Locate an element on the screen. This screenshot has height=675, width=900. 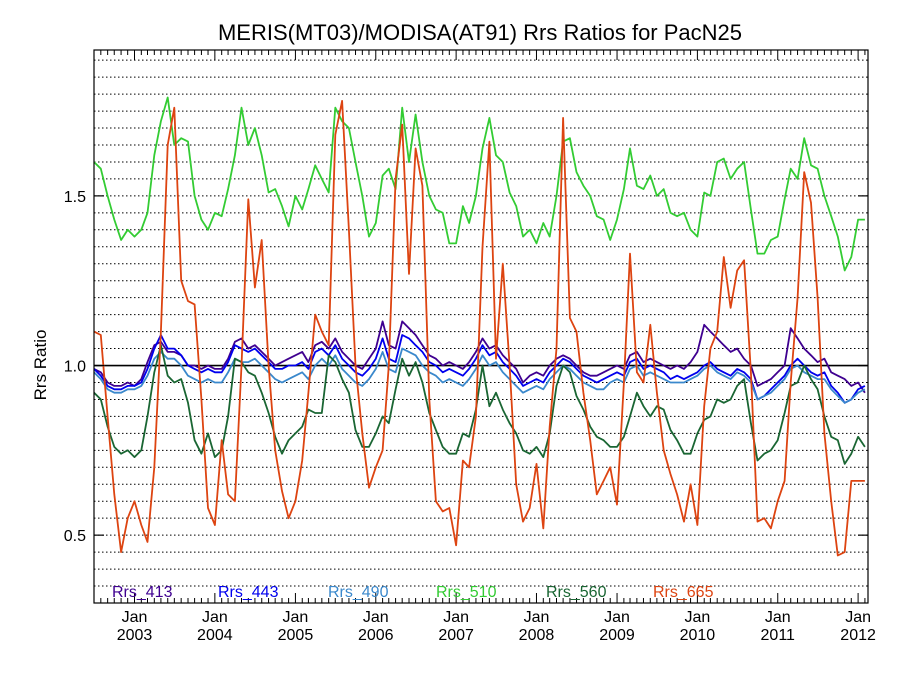
legend-item-rrs-490: Rrs_490 is located at coordinates (358, 592).